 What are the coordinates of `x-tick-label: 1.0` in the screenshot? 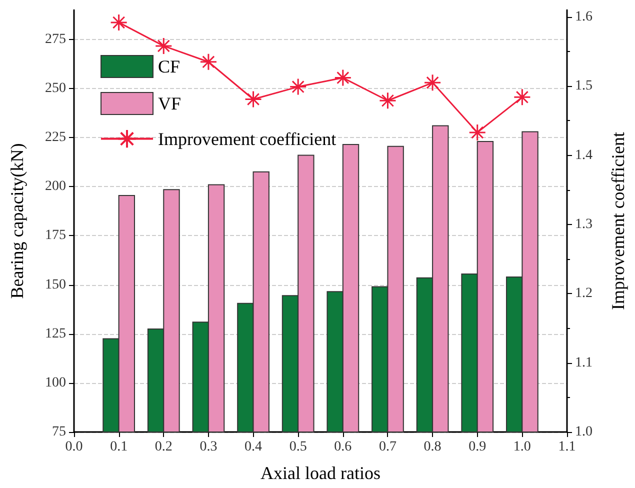 It's located at (522, 447).